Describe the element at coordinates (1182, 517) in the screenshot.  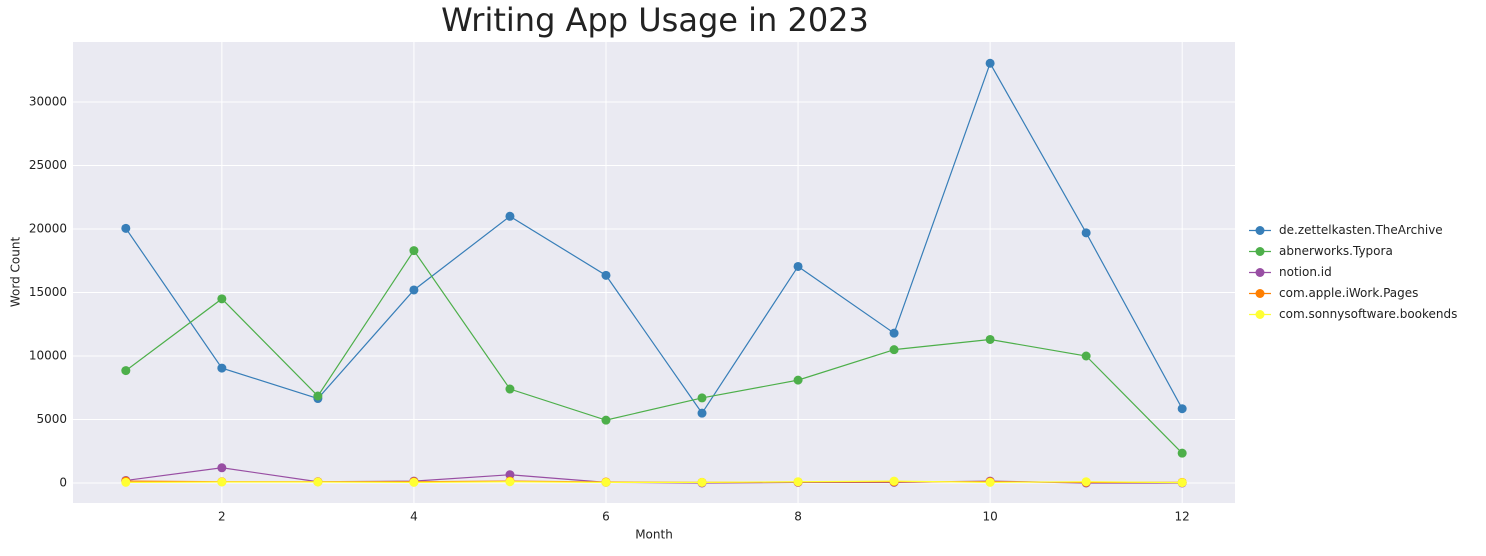
I see `x-tick-label: 12` at that location.